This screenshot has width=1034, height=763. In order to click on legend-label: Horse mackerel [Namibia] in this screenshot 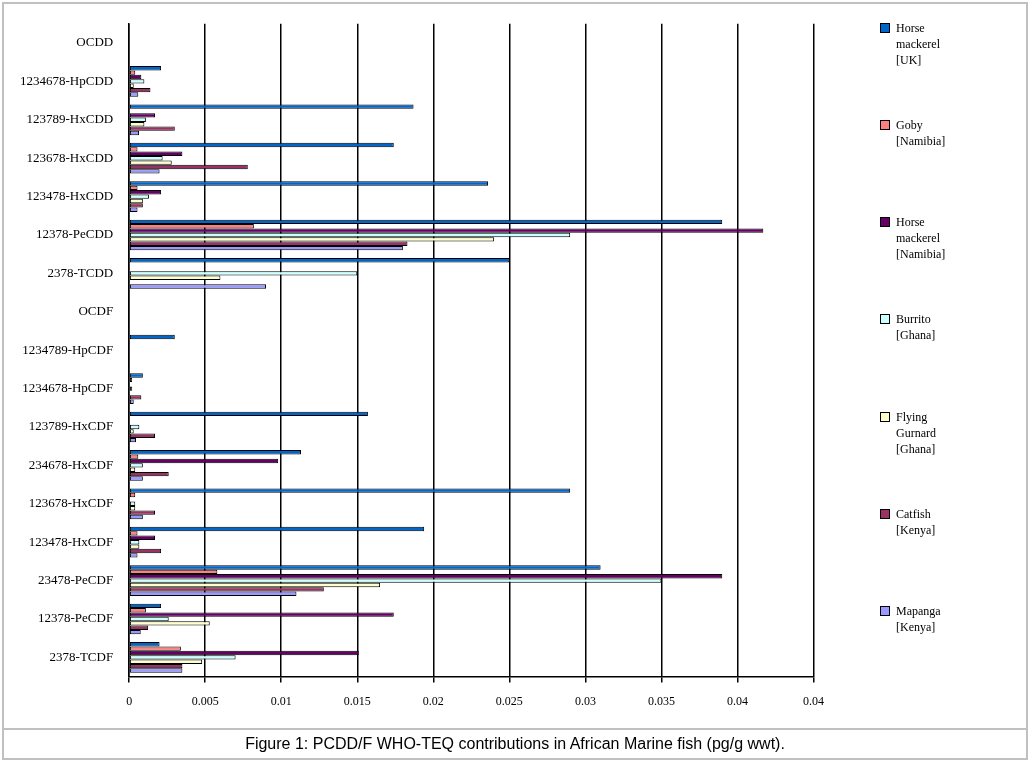, I will do `click(921, 238)`.